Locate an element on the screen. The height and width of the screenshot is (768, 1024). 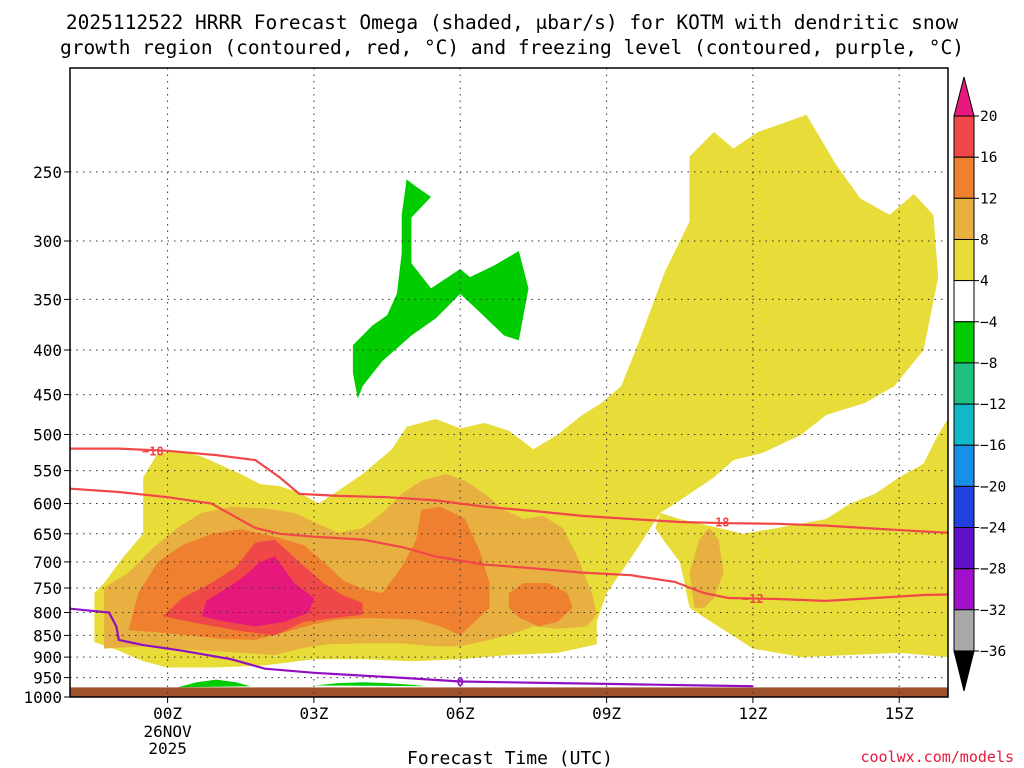
y-tick-label-850: 850 is located at coordinates (47, 635).